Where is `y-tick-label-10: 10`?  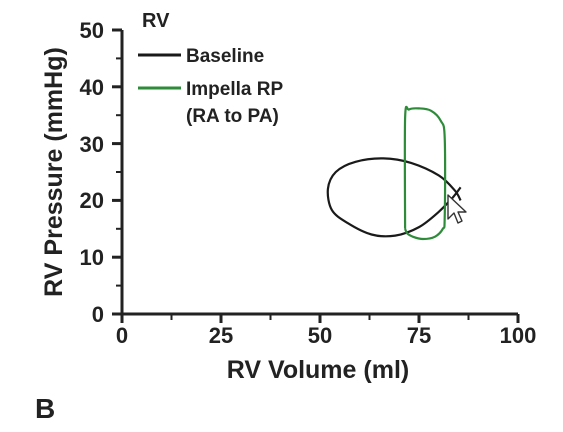
y-tick-label-10: 10 is located at coordinates (92, 257).